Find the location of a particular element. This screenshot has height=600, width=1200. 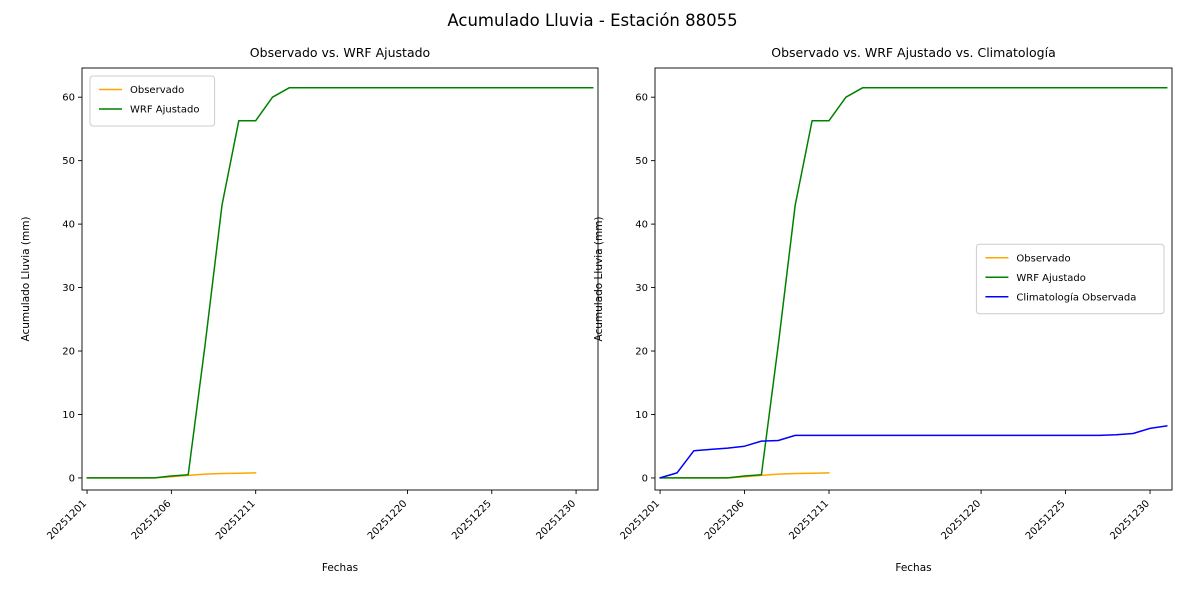

chart-title: Observado vs. WRF Ajustado is located at coordinates (340, 52).